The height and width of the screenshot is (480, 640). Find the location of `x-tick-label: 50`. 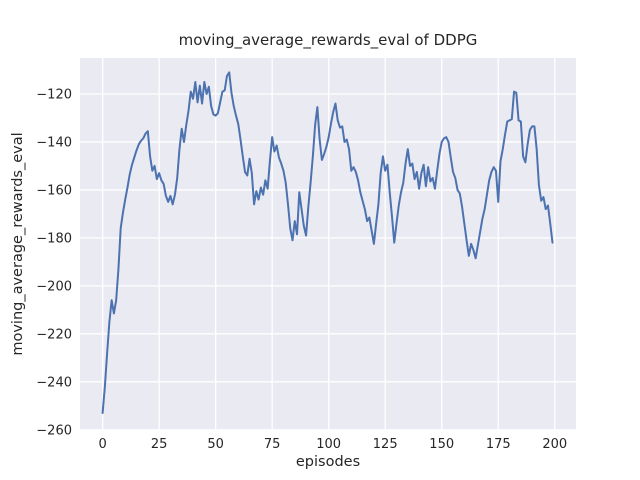

x-tick-label: 50 is located at coordinates (215, 444).